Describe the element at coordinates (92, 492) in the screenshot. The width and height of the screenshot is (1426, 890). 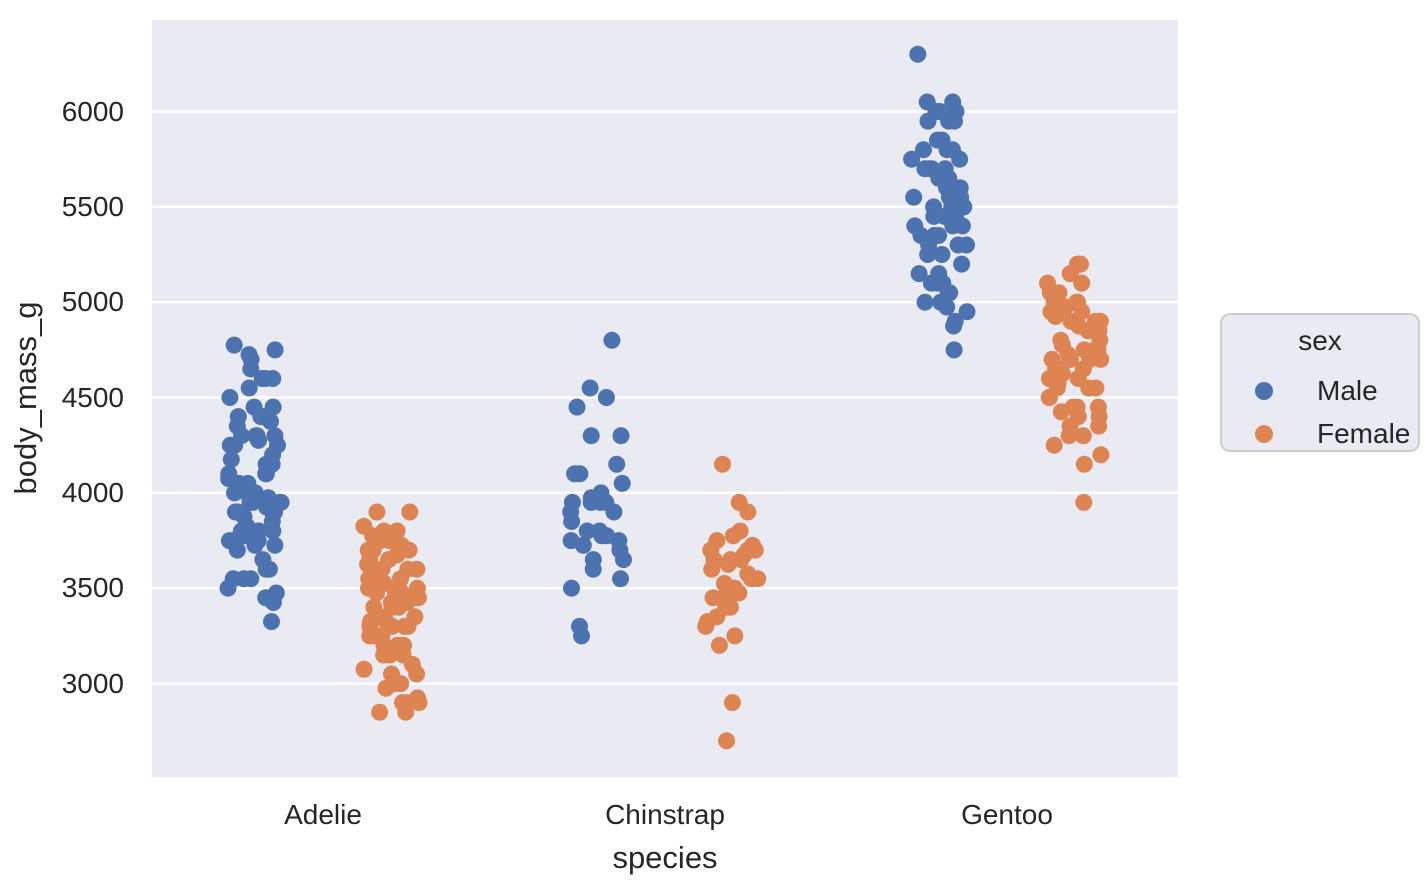
I see `y-tick-label: 4000` at that location.